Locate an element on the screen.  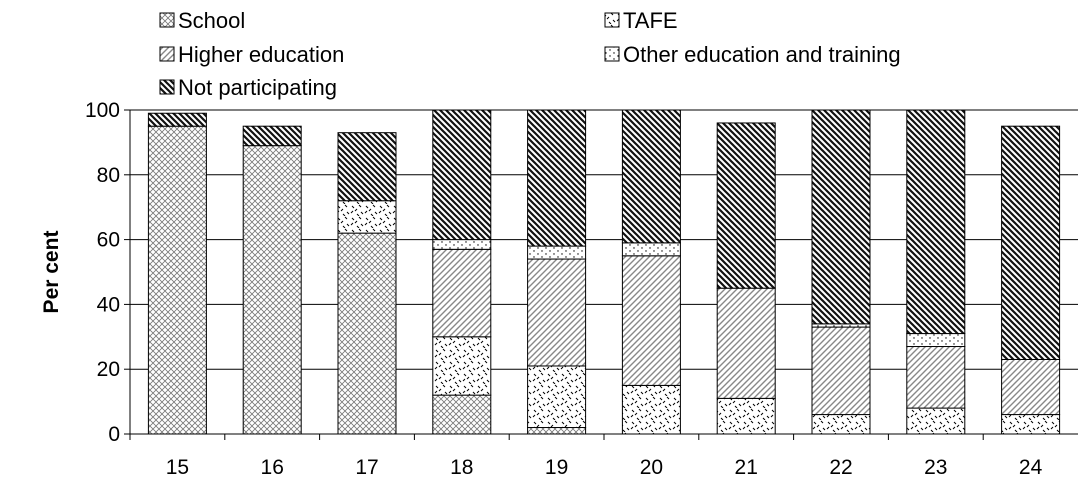
x-tick-label: 15 is located at coordinates (177, 467).